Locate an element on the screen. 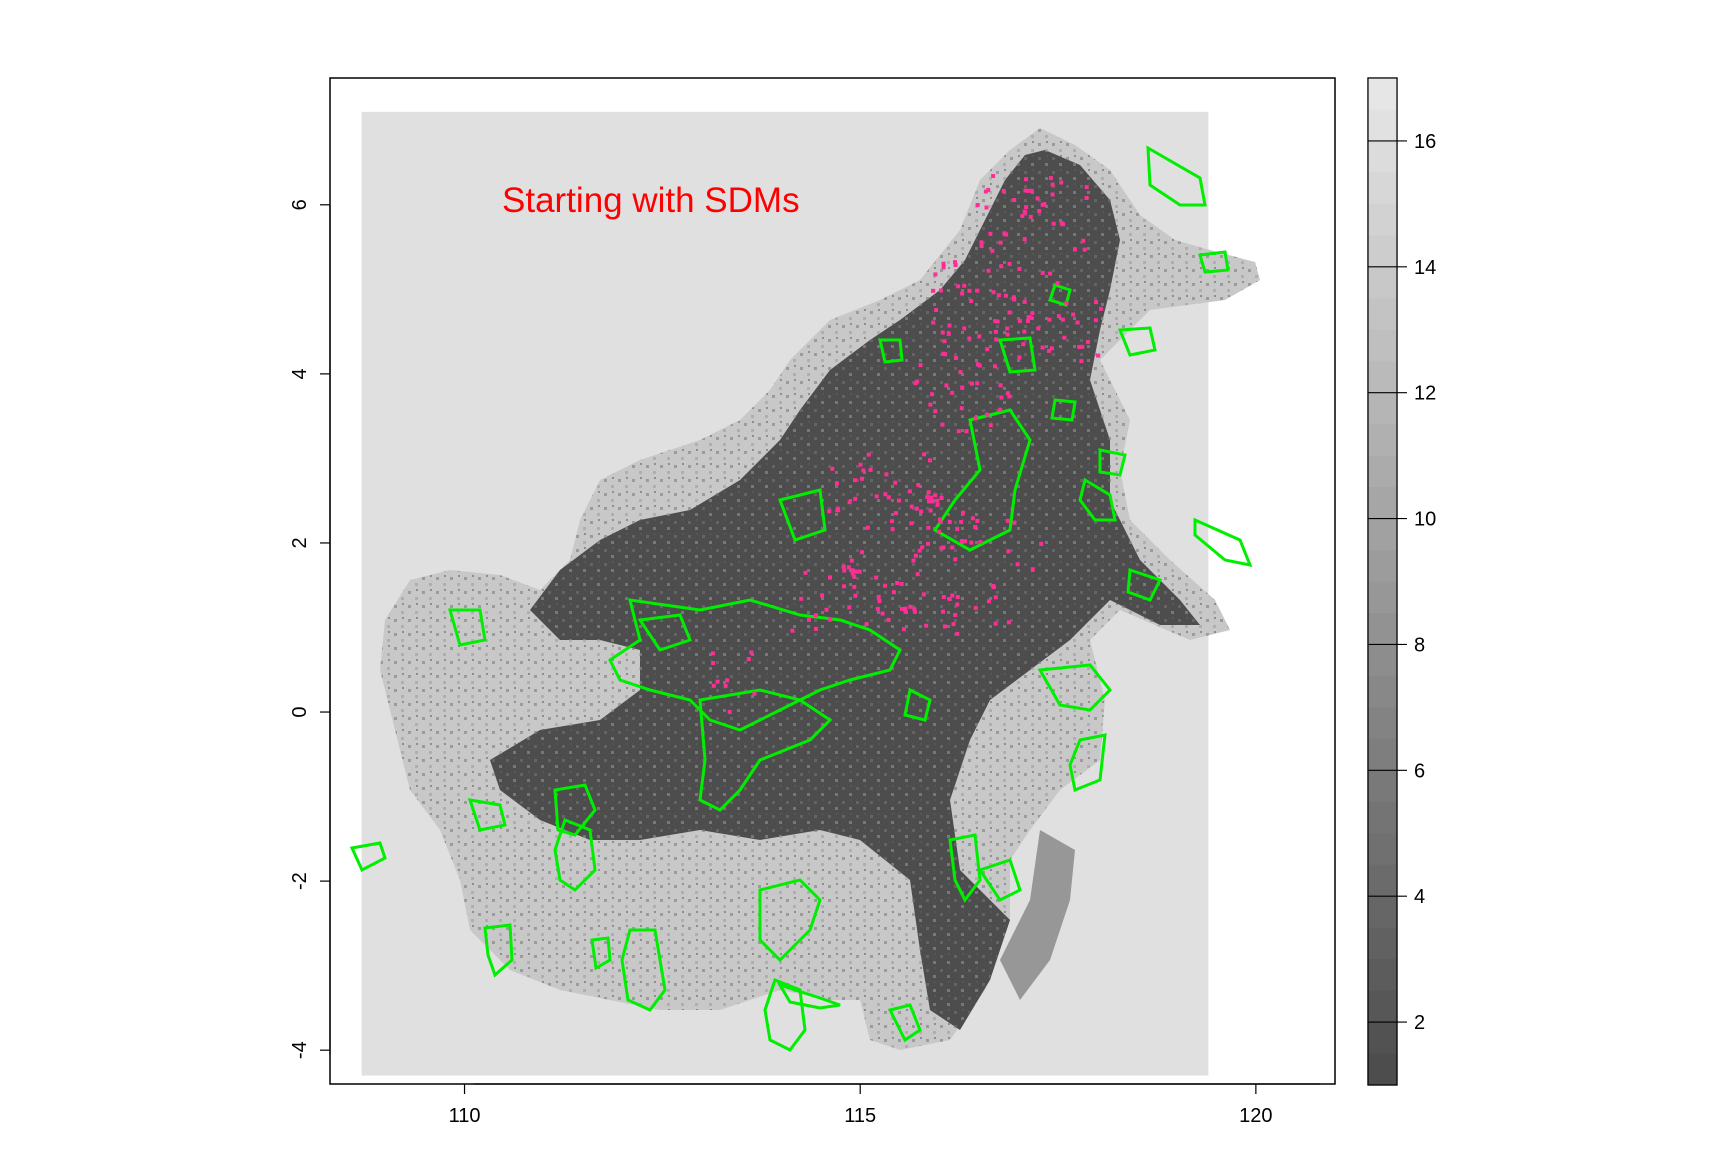  y-tick-label: 6 is located at coordinates (300, 204).